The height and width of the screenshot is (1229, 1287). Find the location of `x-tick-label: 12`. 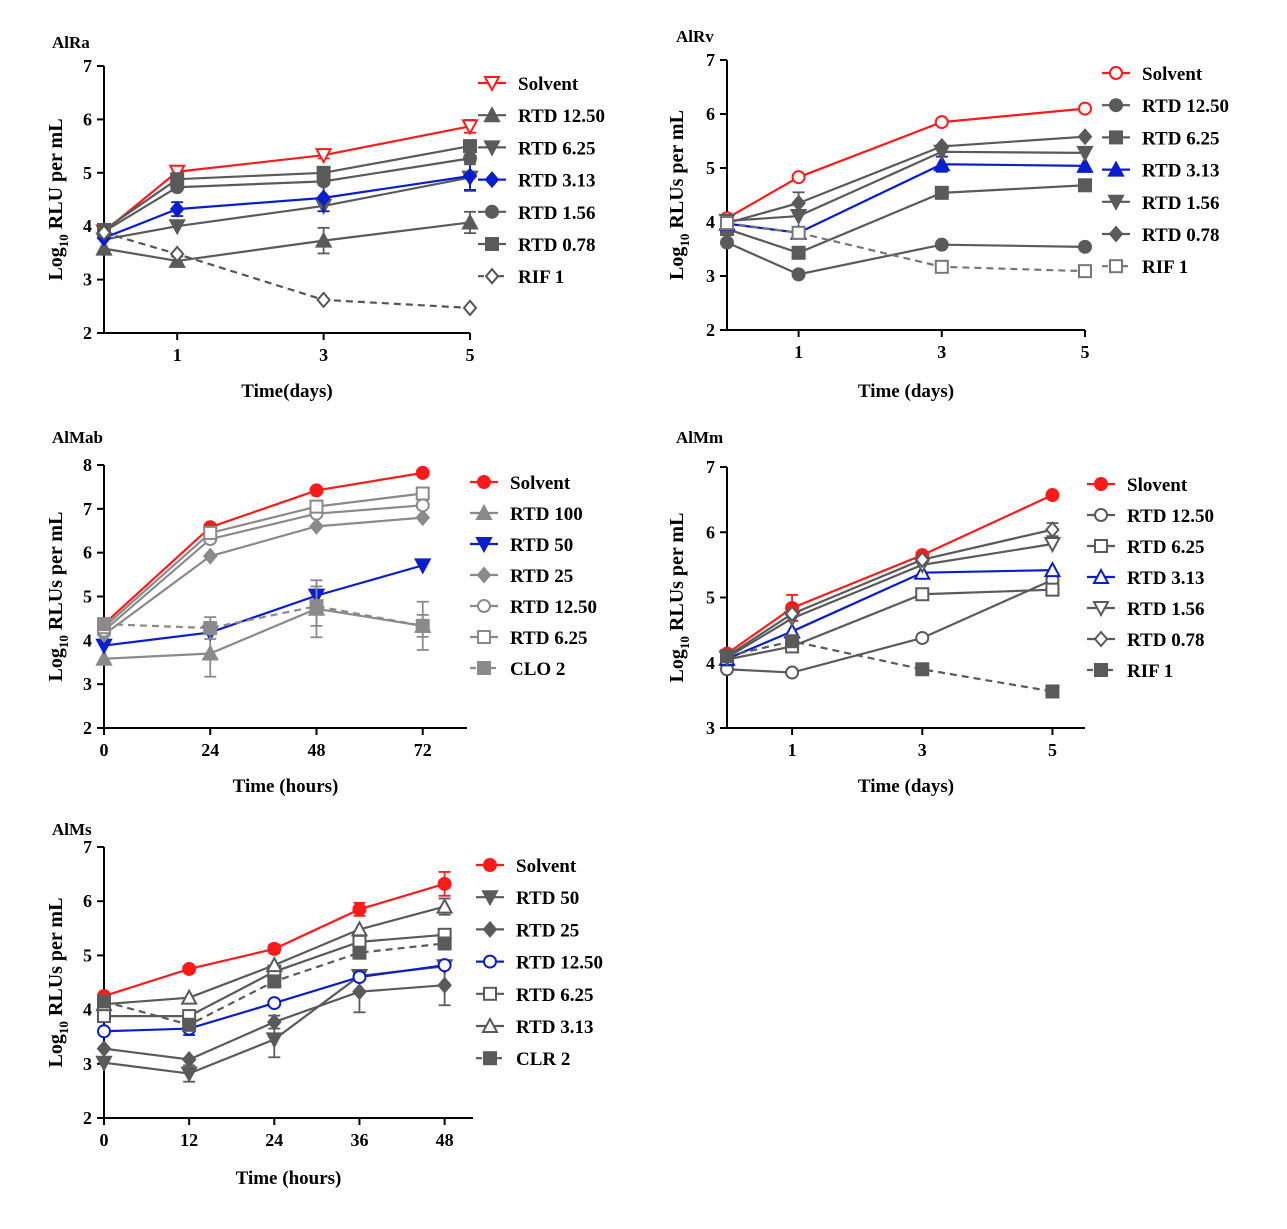

x-tick-label: 12 is located at coordinates (189, 1140).